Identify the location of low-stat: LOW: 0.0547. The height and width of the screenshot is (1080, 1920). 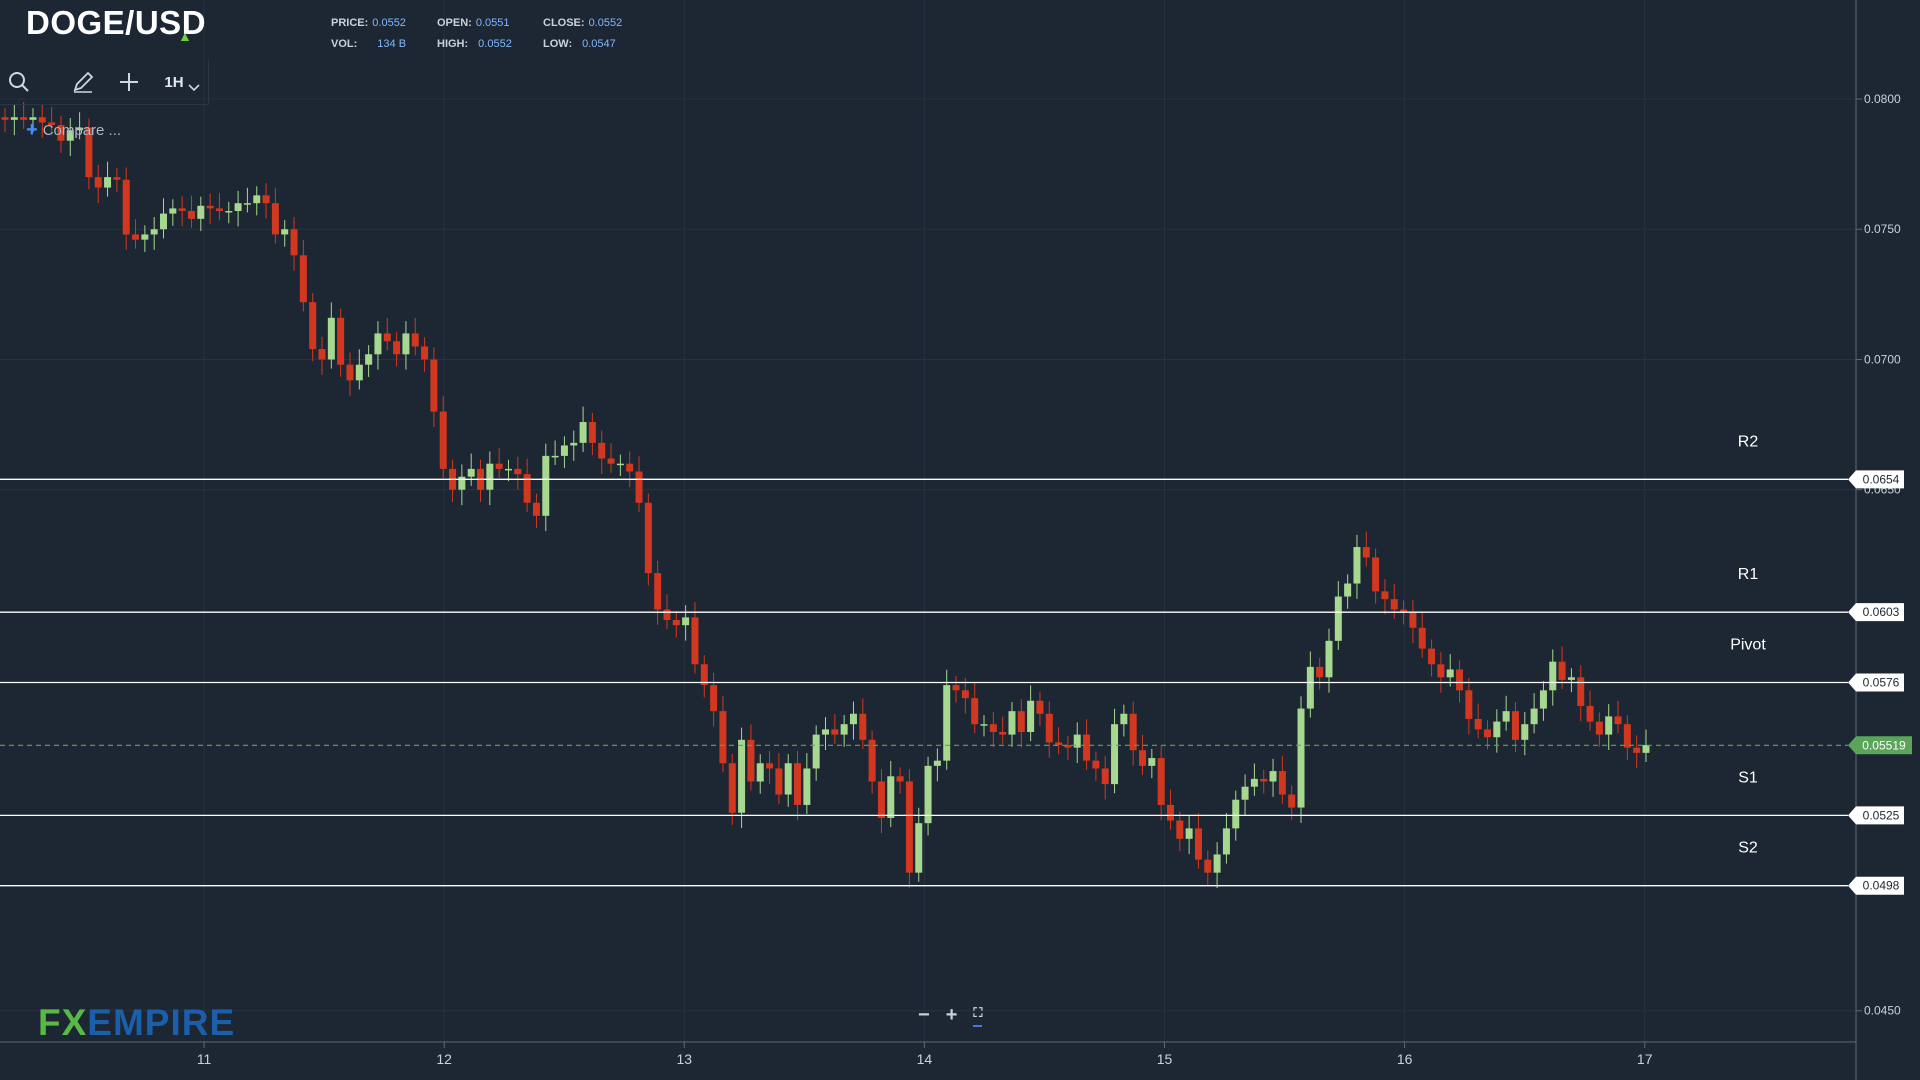
(579, 44).